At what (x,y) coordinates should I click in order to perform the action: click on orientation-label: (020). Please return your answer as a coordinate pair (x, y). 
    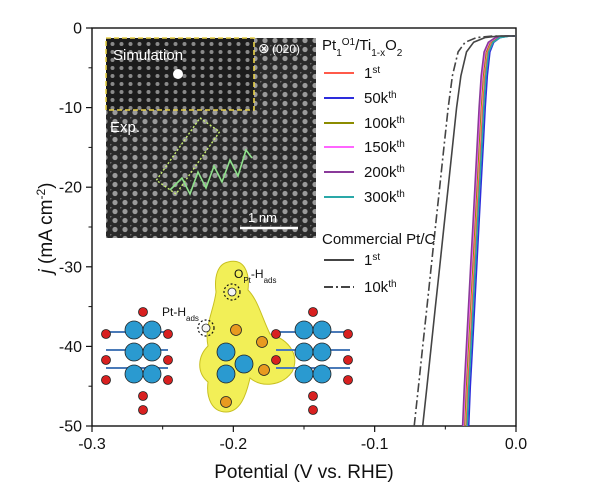
    Looking at the image, I should click on (286, 49).